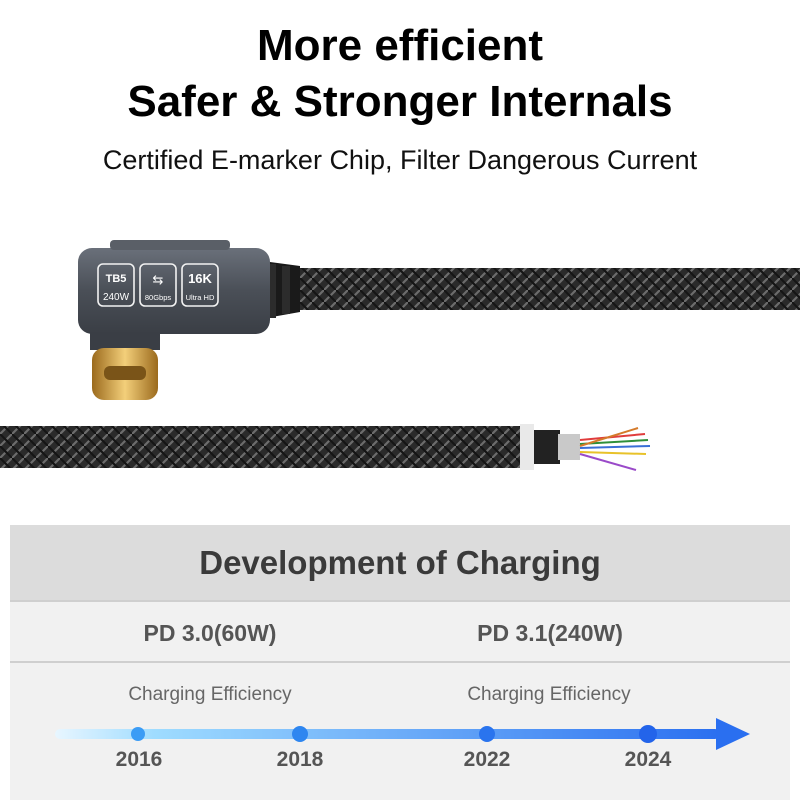 Image resolution: width=800 pixels, height=800 pixels. Describe the element at coordinates (400, 101) in the screenshot. I see `headline-line-2: Safer & Stronger Internals` at that location.